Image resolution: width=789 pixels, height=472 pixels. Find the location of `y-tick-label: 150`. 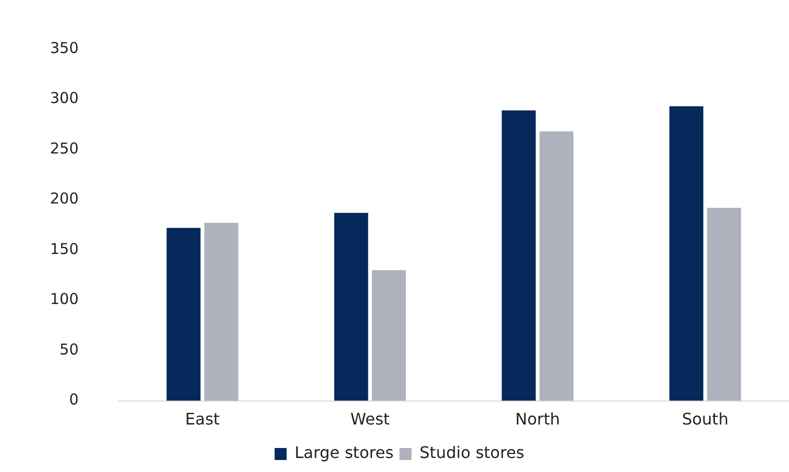

y-tick-label: 150 is located at coordinates (64, 249).